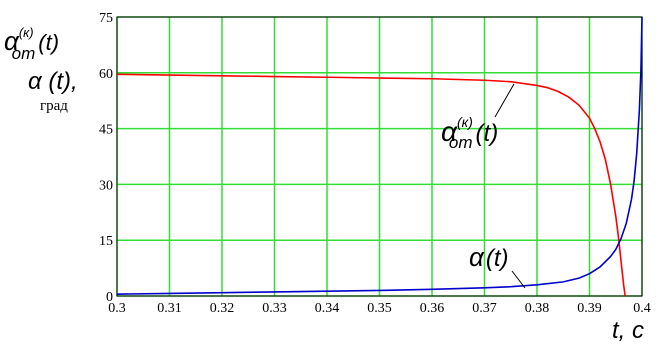  Describe the element at coordinates (117, 308) in the screenshot. I see `x-tick-label: 0.3` at that location.